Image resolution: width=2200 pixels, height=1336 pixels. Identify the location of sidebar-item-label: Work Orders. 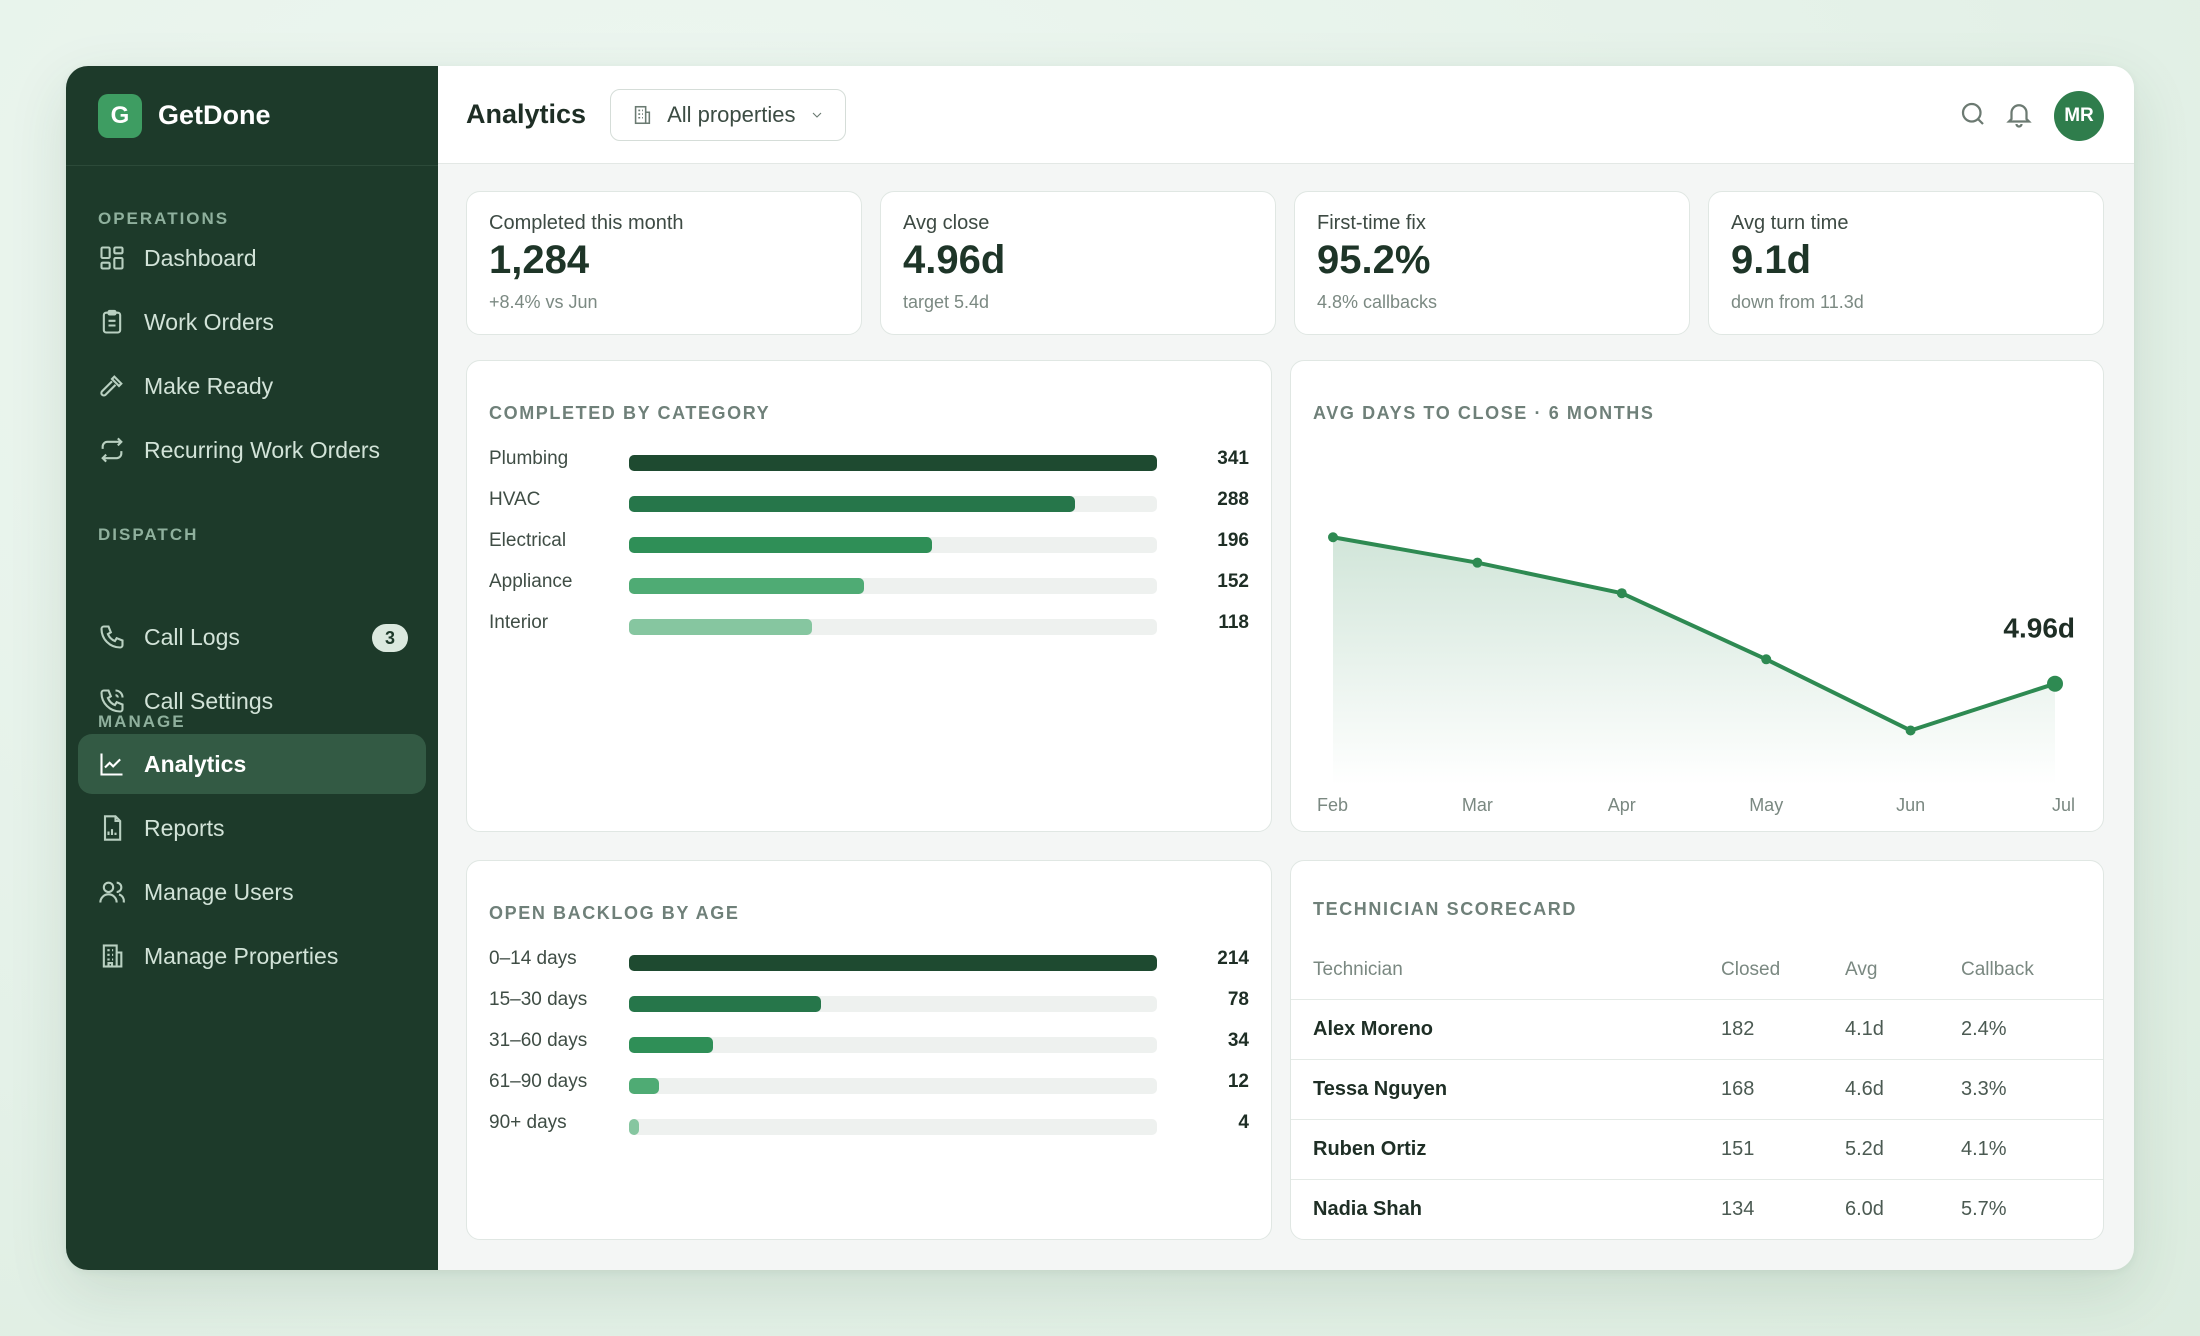
(209, 321).